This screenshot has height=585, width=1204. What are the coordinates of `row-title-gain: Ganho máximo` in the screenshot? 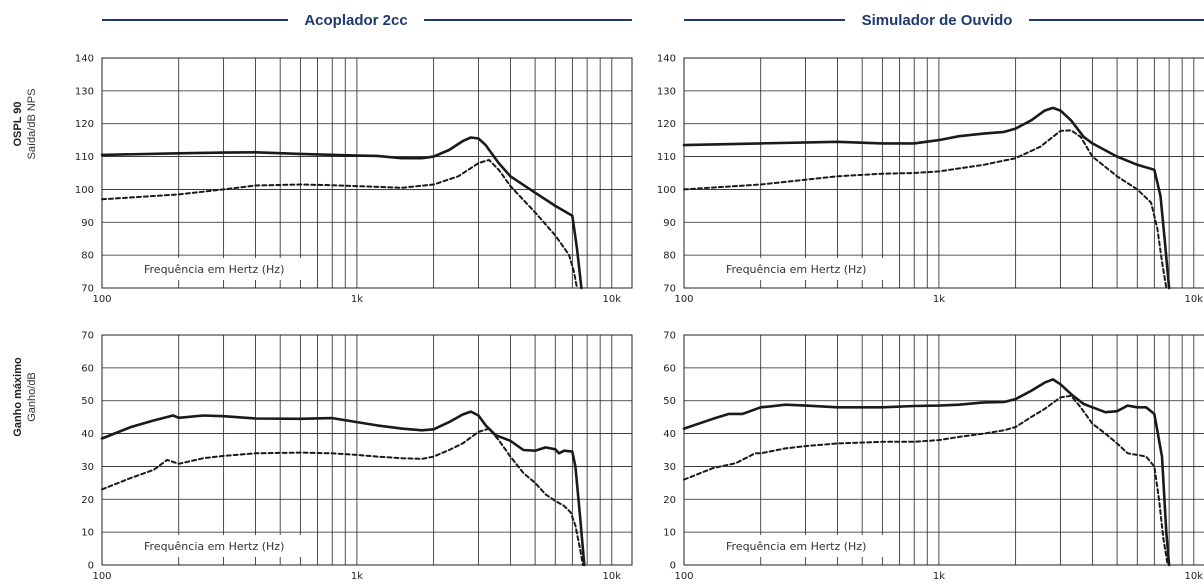 It's located at (18, 397).